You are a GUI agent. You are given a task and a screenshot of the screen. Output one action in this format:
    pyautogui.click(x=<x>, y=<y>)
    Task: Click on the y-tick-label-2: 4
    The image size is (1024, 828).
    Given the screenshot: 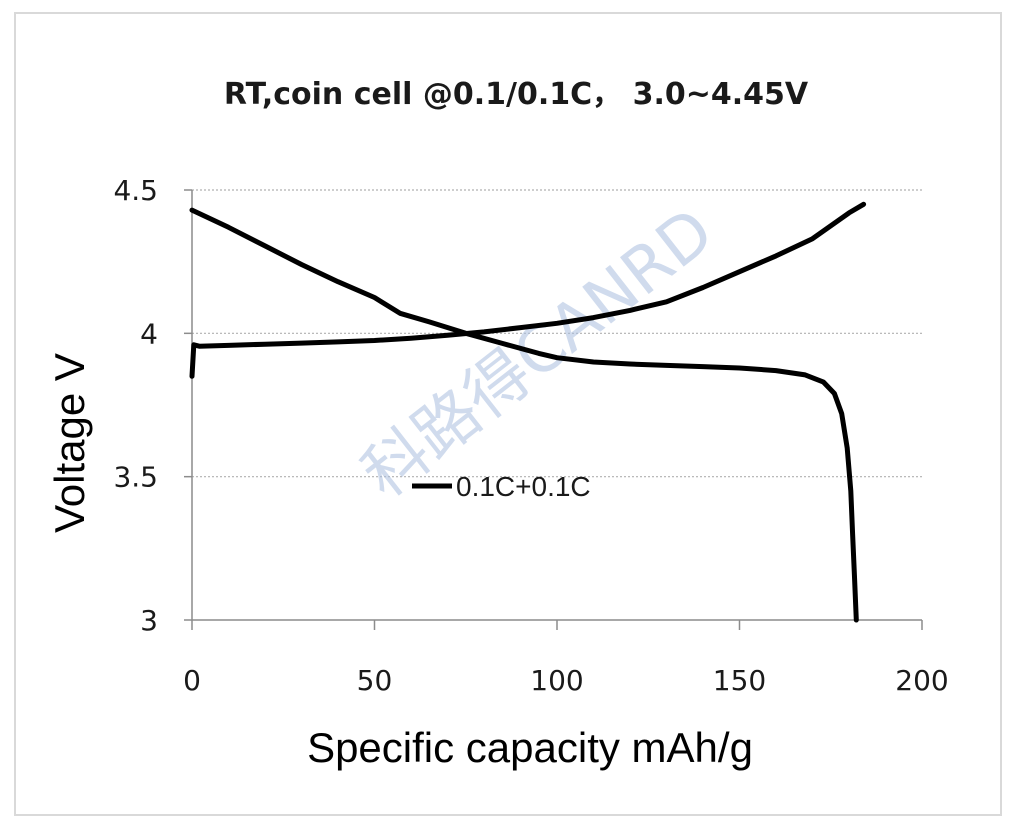 What is the action you would take?
    pyautogui.click(x=149, y=333)
    